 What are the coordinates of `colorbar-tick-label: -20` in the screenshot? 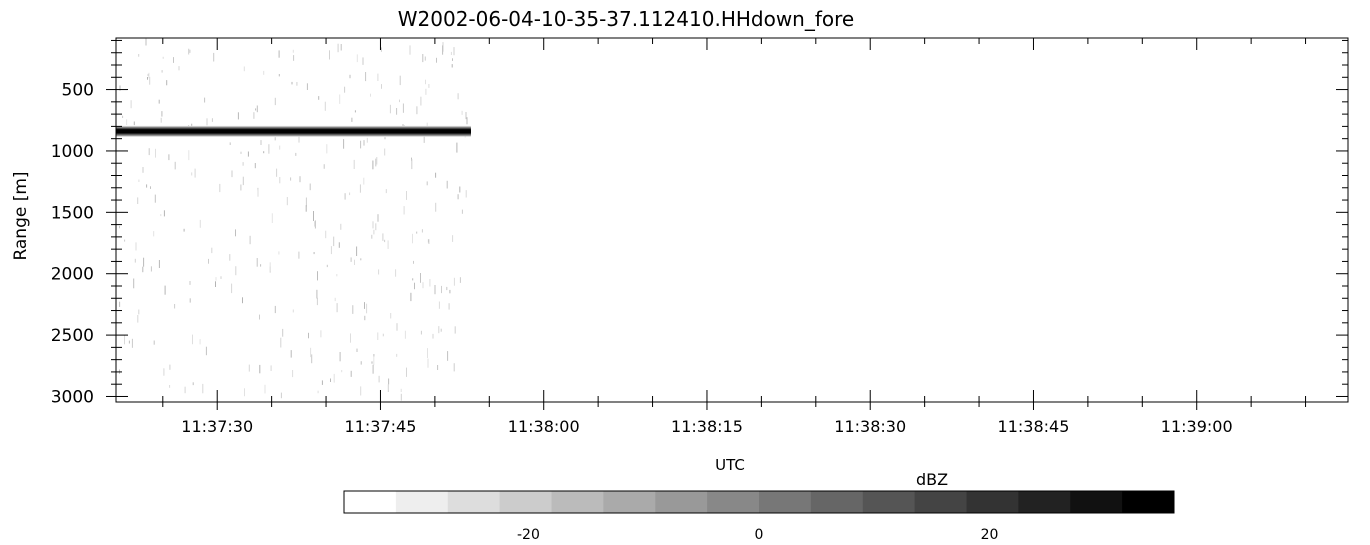 It's located at (528, 535).